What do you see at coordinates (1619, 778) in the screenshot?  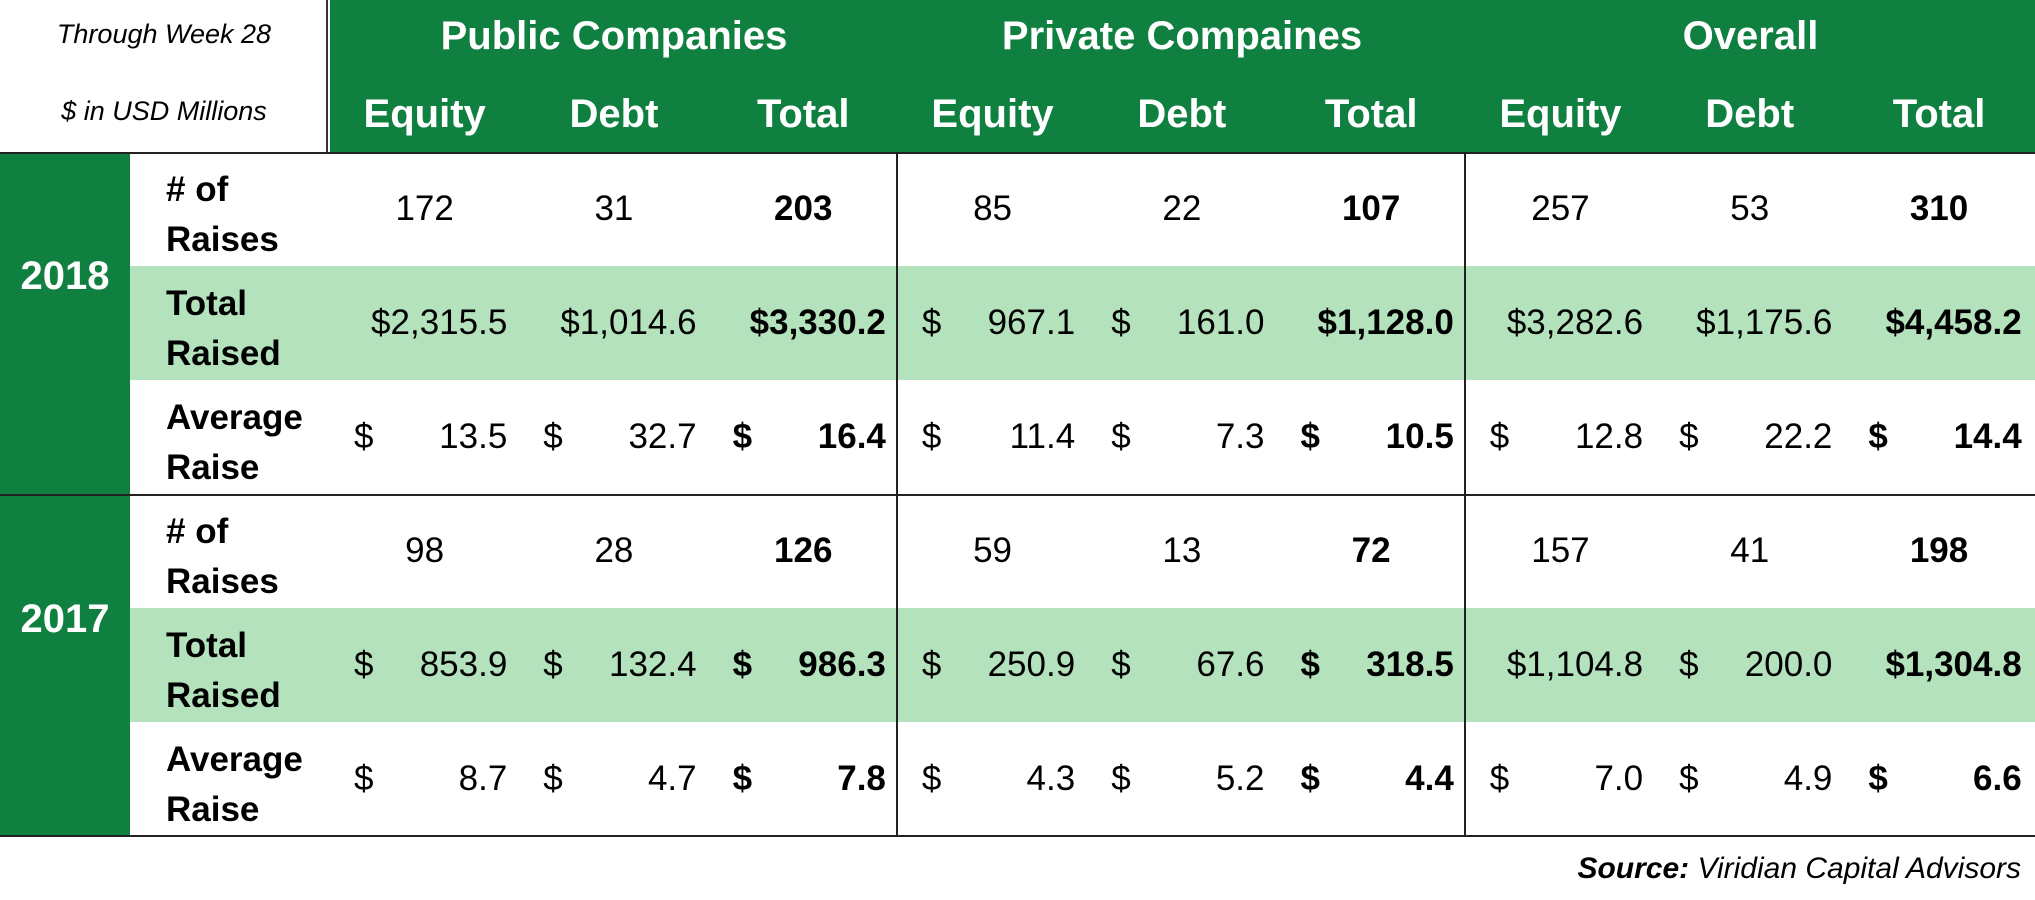 I see `cell-value: 7.0` at bounding box center [1619, 778].